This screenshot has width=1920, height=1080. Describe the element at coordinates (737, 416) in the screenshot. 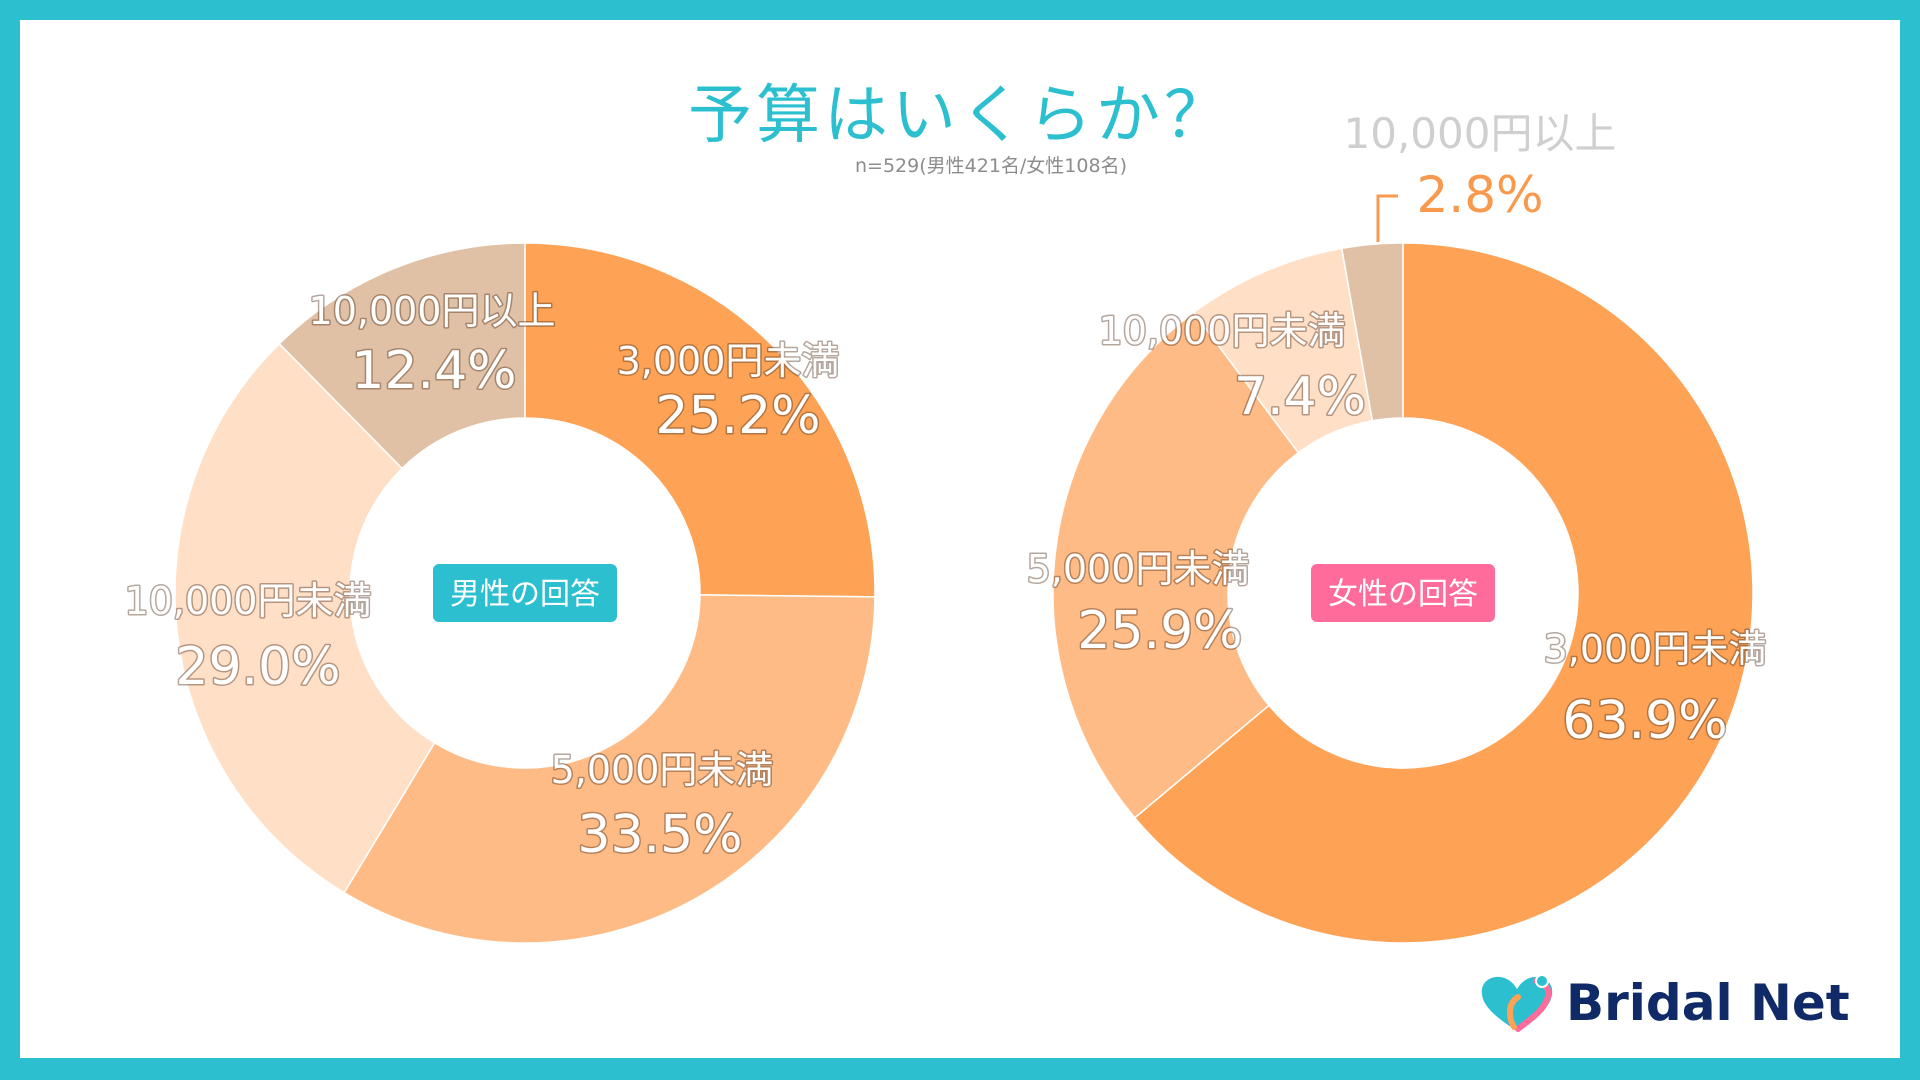

I see `men-slice-1-value: 25.2%` at that location.